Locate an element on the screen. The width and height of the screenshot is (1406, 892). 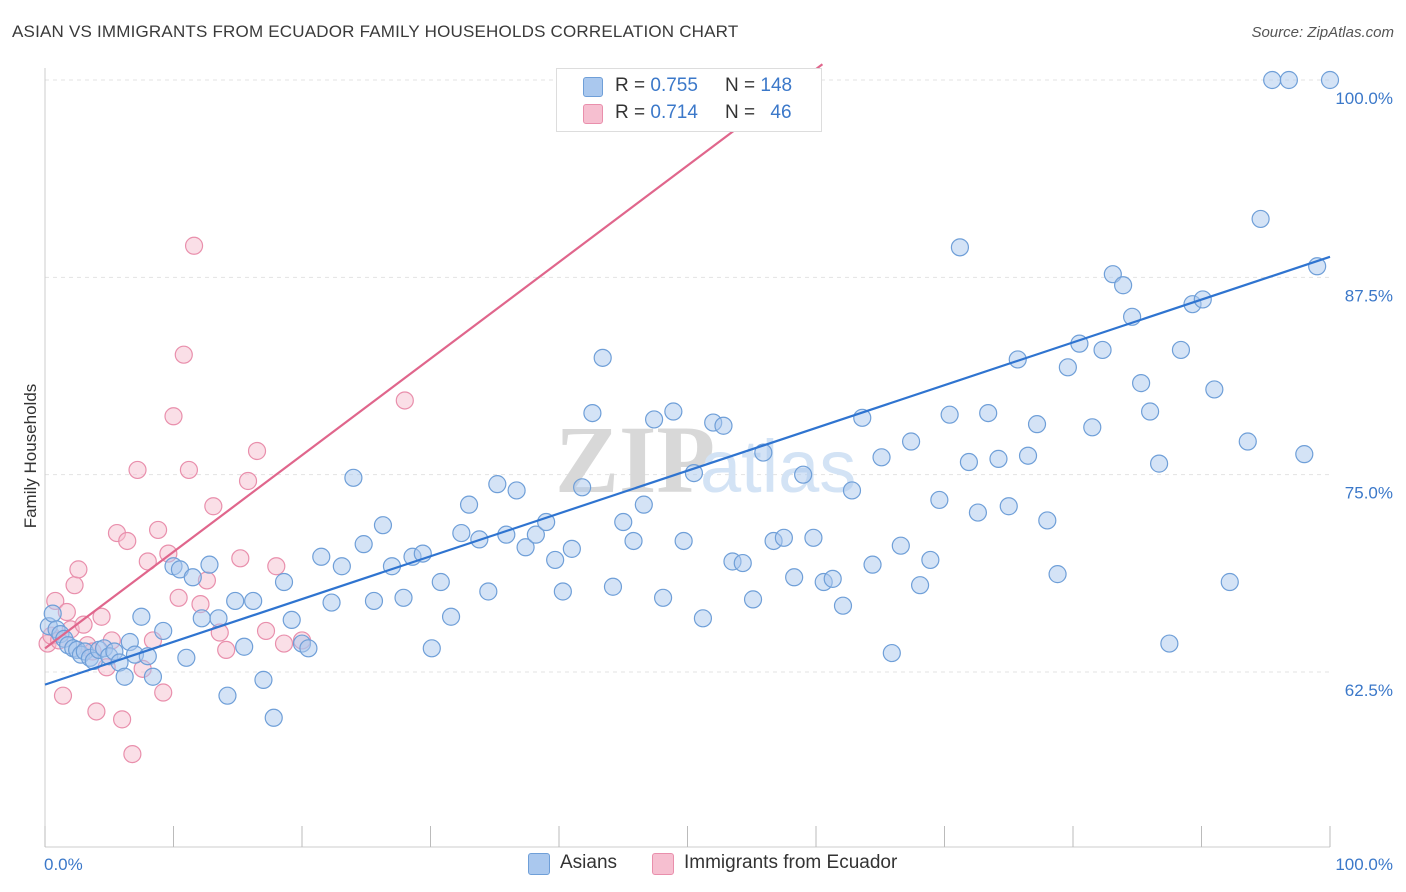
bottom-legend-label-ecuador: Immigrants from Ecuador is located at coordinates (791, 862).